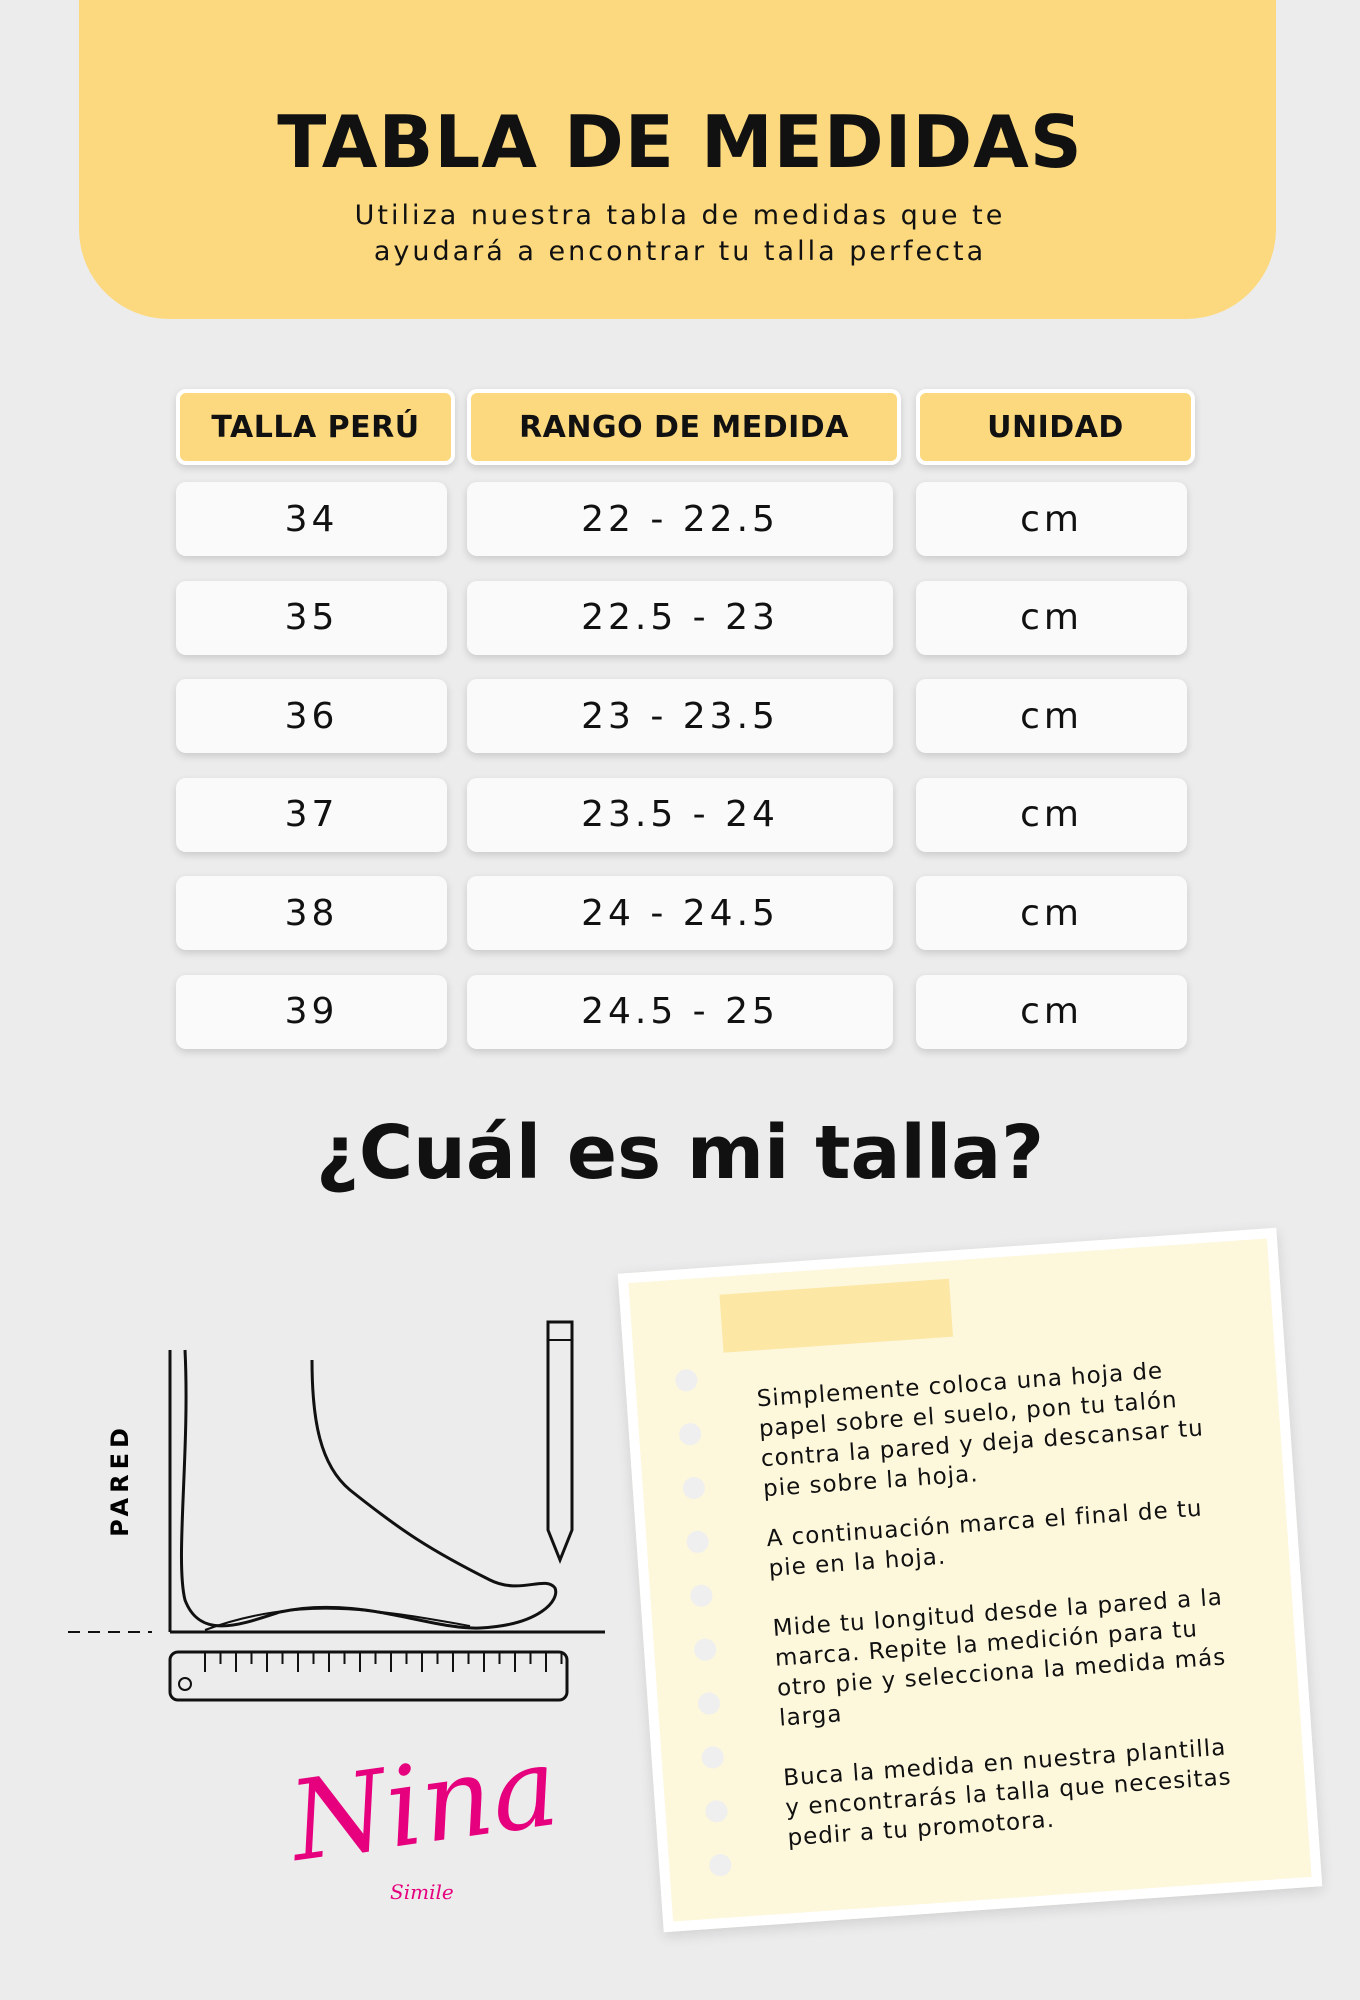 The width and height of the screenshot is (1360, 2000). What do you see at coordinates (311, 716) in the screenshot?
I see `table-cell: 36` at bounding box center [311, 716].